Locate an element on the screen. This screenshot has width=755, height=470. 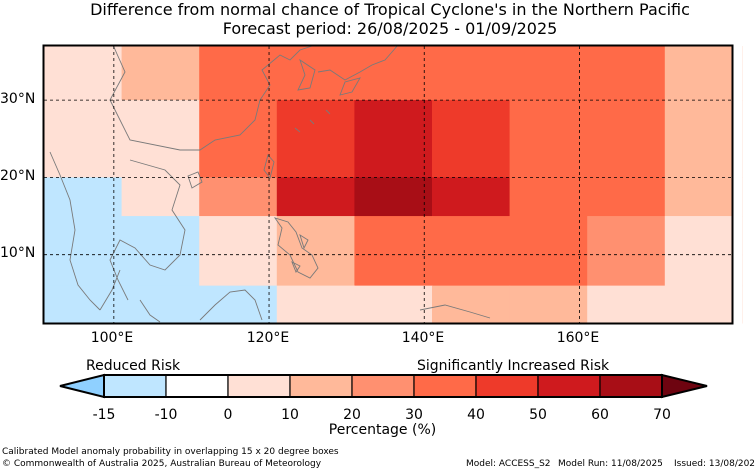
lon-label-140e: 140°E is located at coordinates (423, 338).